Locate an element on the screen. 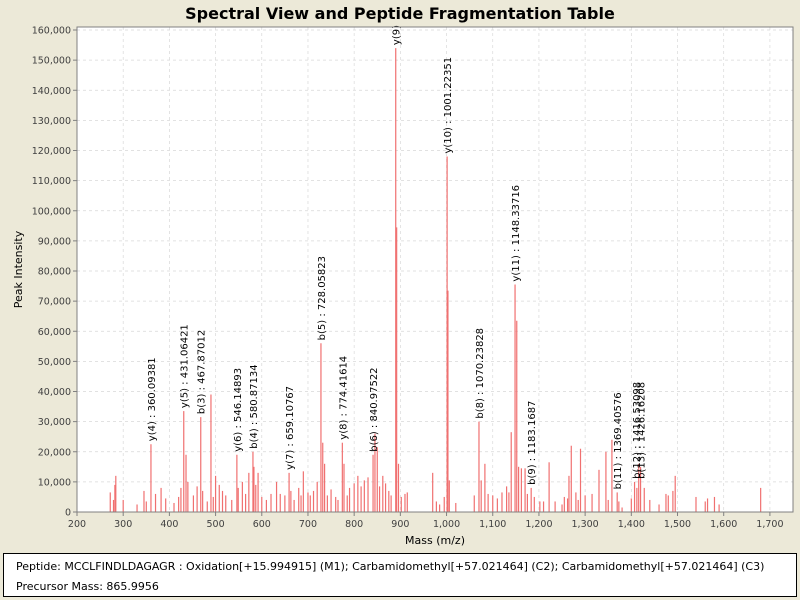 Image resolution: width=800 pixels, height=600 pixels. peak-annotation: y(8) : 774.41614 is located at coordinates (343, 398).